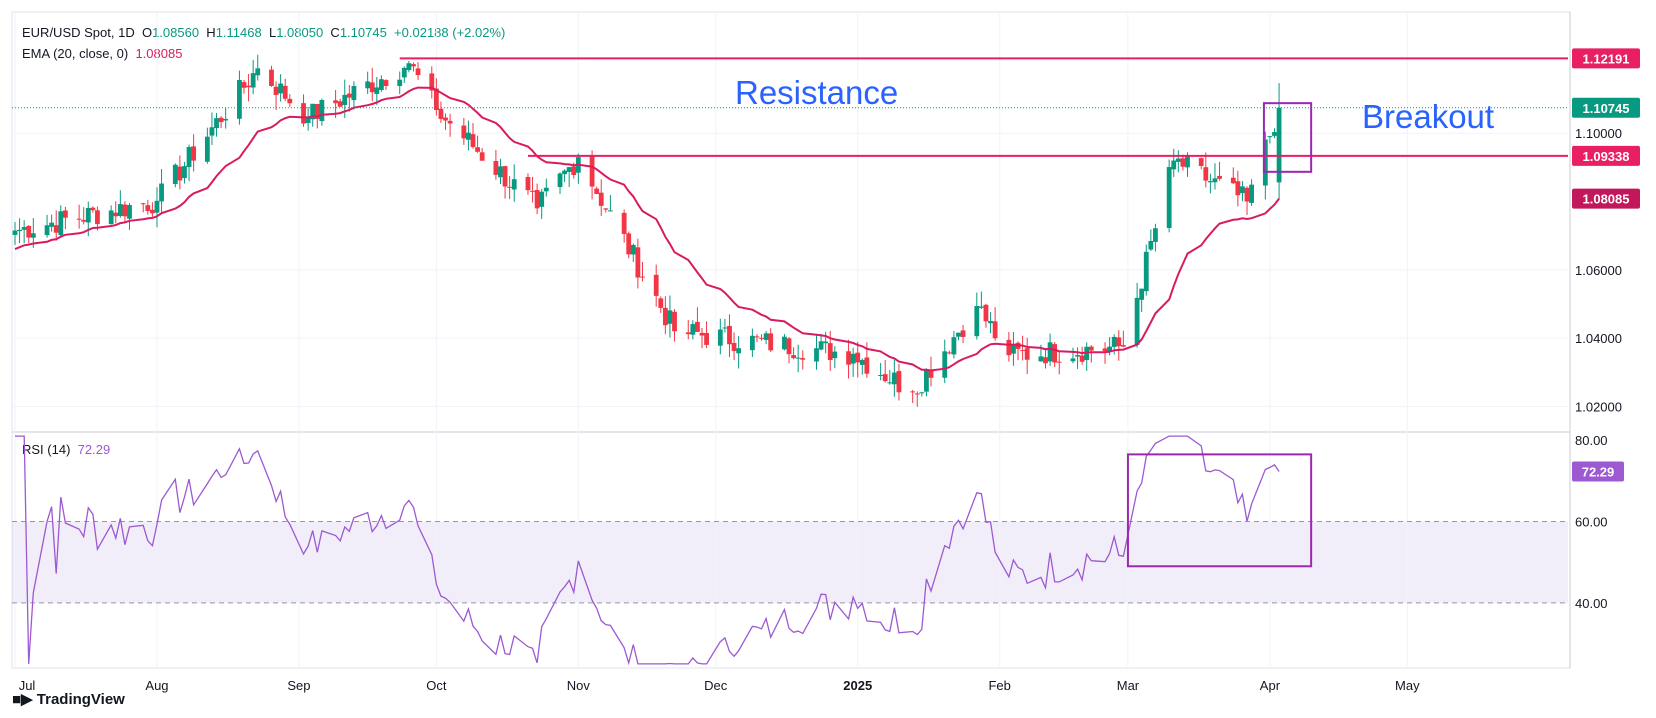 The height and width of the screenshot is (718, 1656). What do you see at coordinates (238, 32) in the screenshot?
I see `high-value: 1.11468` at bounding box center [238, 32].